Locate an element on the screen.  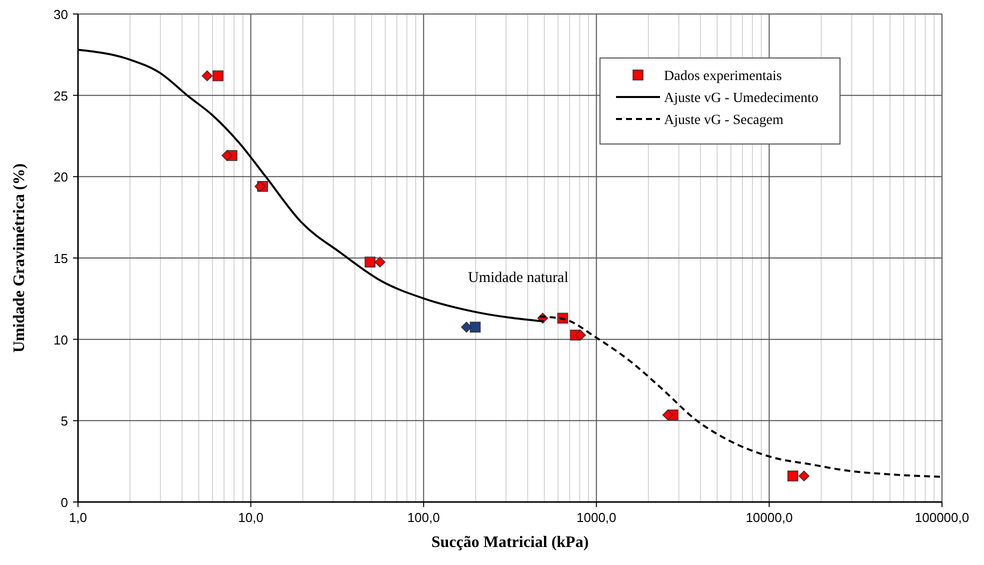
y-tick-label: 0 is located at coordinates (64, 502).